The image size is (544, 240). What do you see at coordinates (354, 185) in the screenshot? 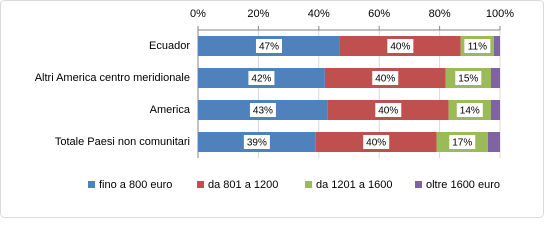
I see `legend-label: da 1201 a 1600` at bounding box center [354, 185].